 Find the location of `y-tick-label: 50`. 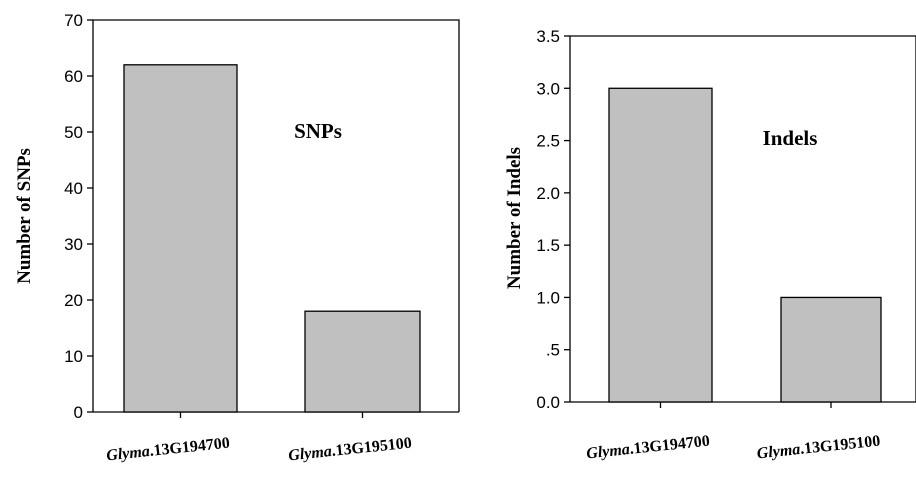

y-tick-label: 50 is located at coordinates (73, 132).